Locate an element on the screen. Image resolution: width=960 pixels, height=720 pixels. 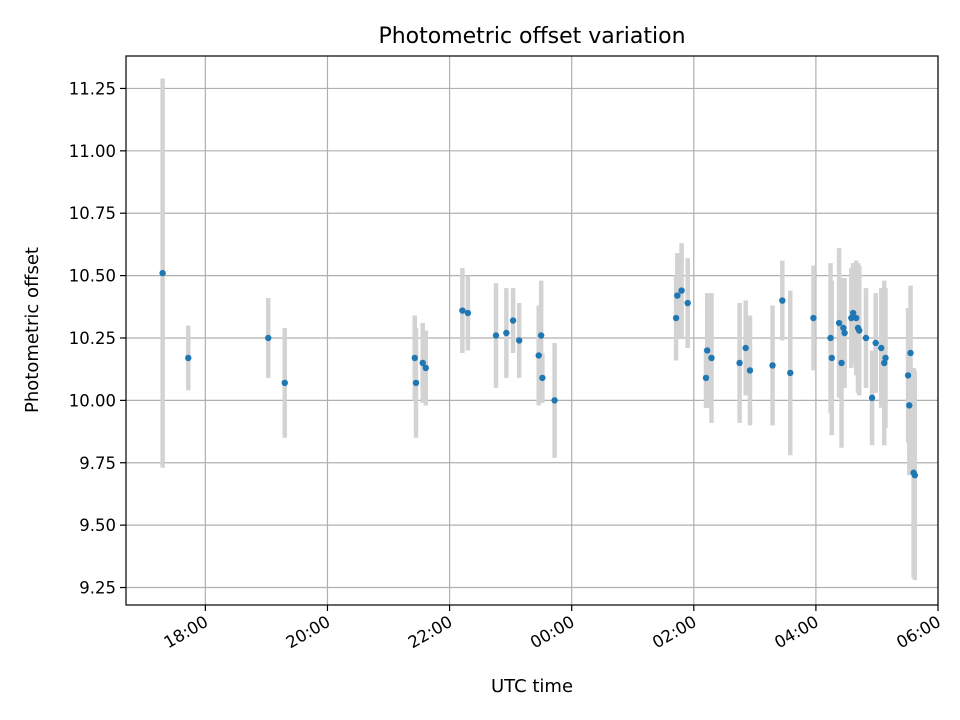
y-tick-label: 10.00 is located at coordinates (92, 400).